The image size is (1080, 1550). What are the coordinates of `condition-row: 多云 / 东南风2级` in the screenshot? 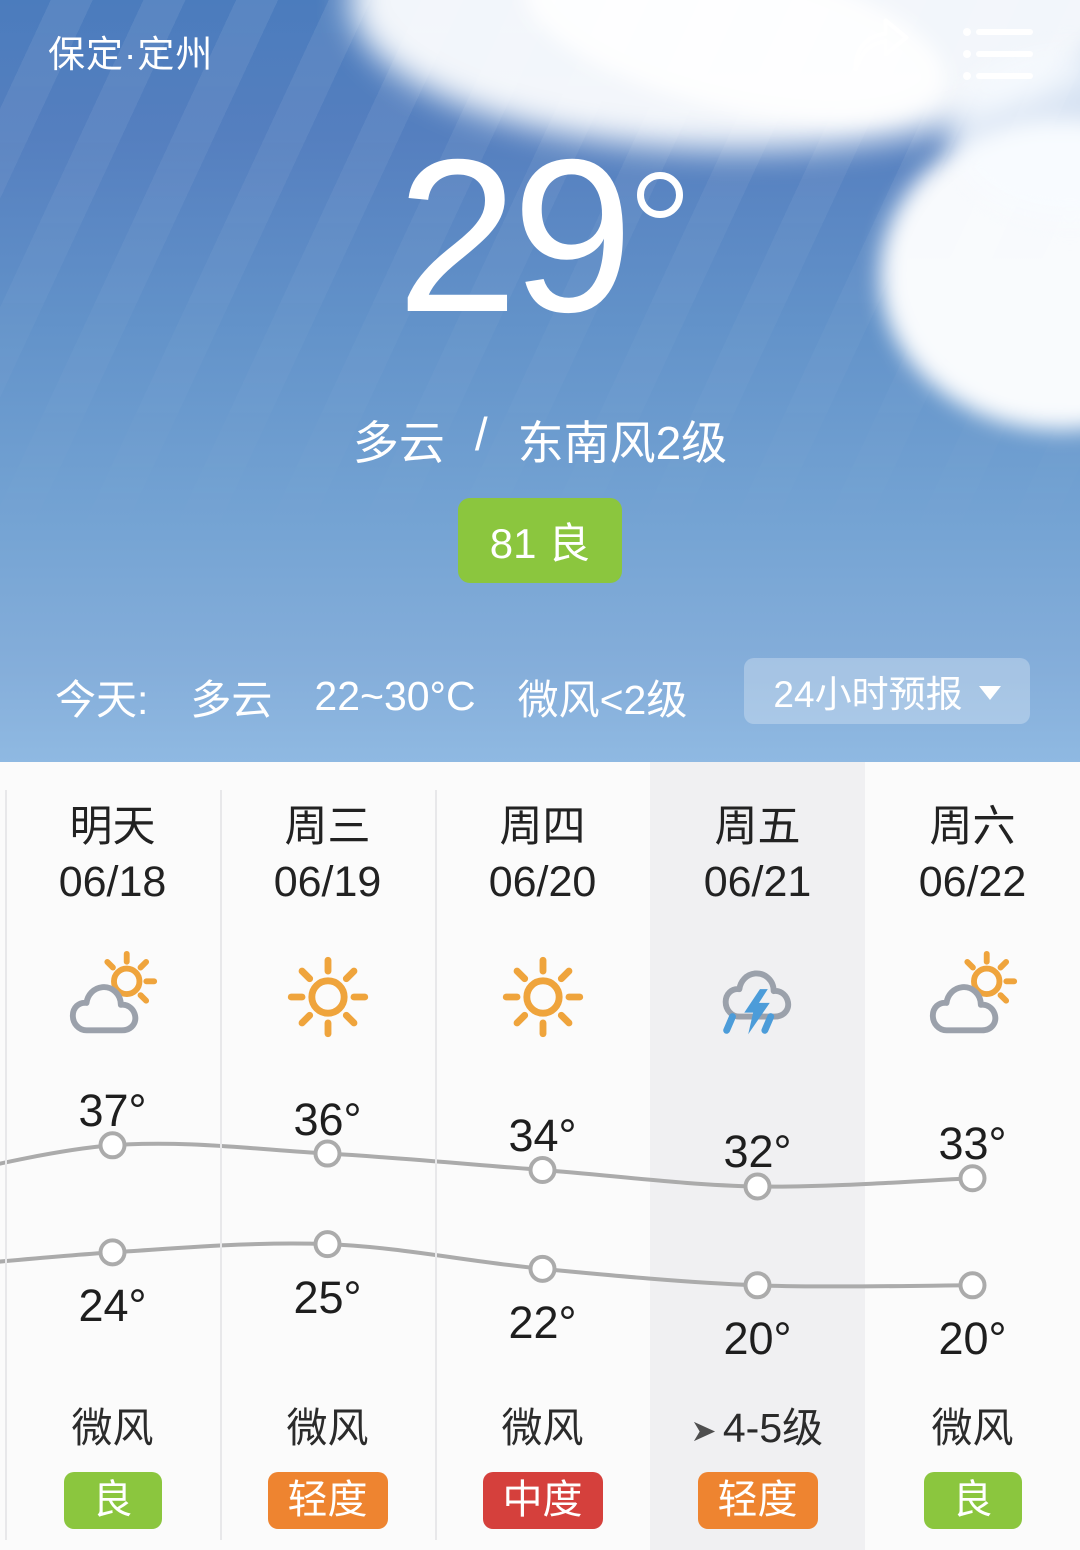 It's located at (540, 440).